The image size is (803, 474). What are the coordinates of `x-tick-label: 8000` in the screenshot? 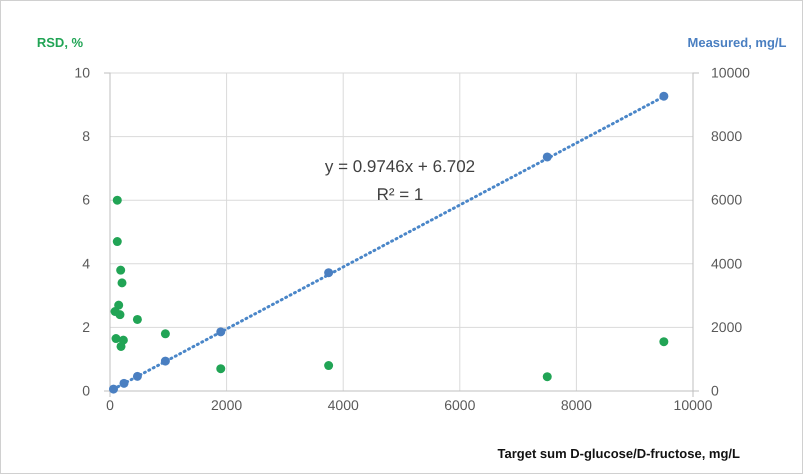 It's located at (576, 404).